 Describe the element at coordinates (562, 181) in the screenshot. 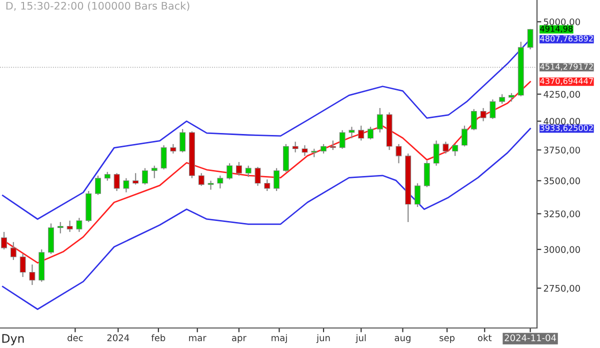

I see `y-tick-label: 3500,00` at that location.